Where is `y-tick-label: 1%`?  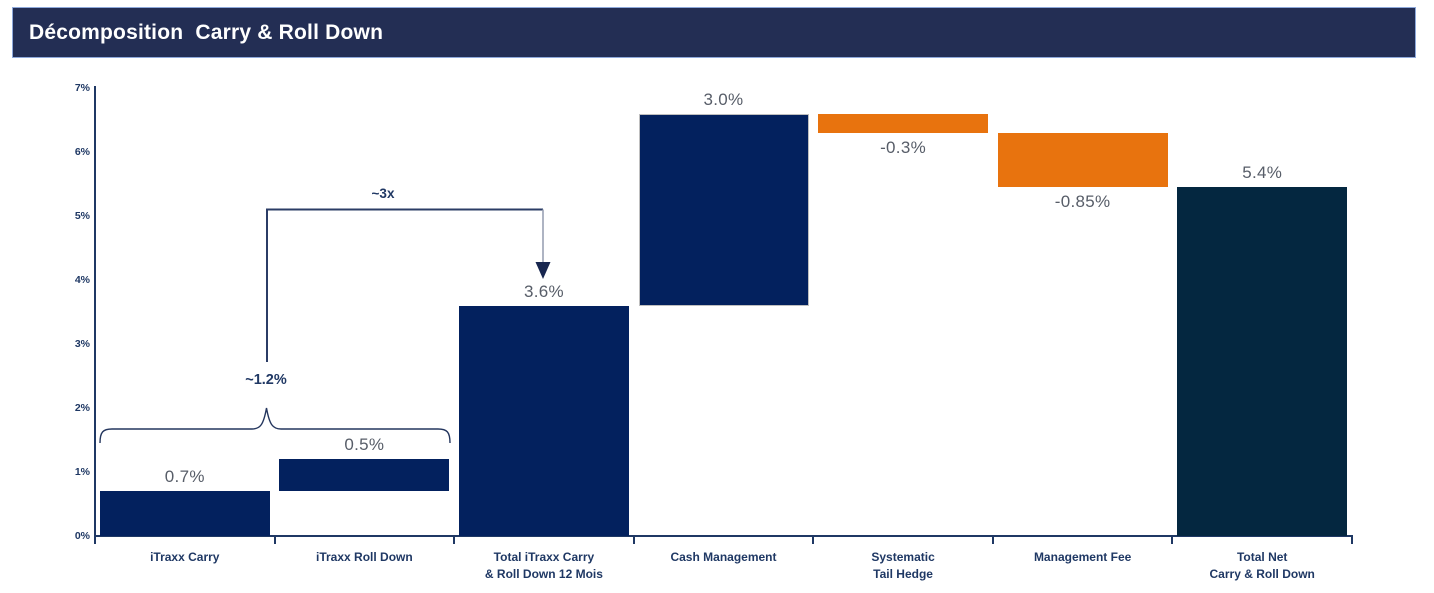
y-tick-label: 1% is located at coordinates (82, 472).